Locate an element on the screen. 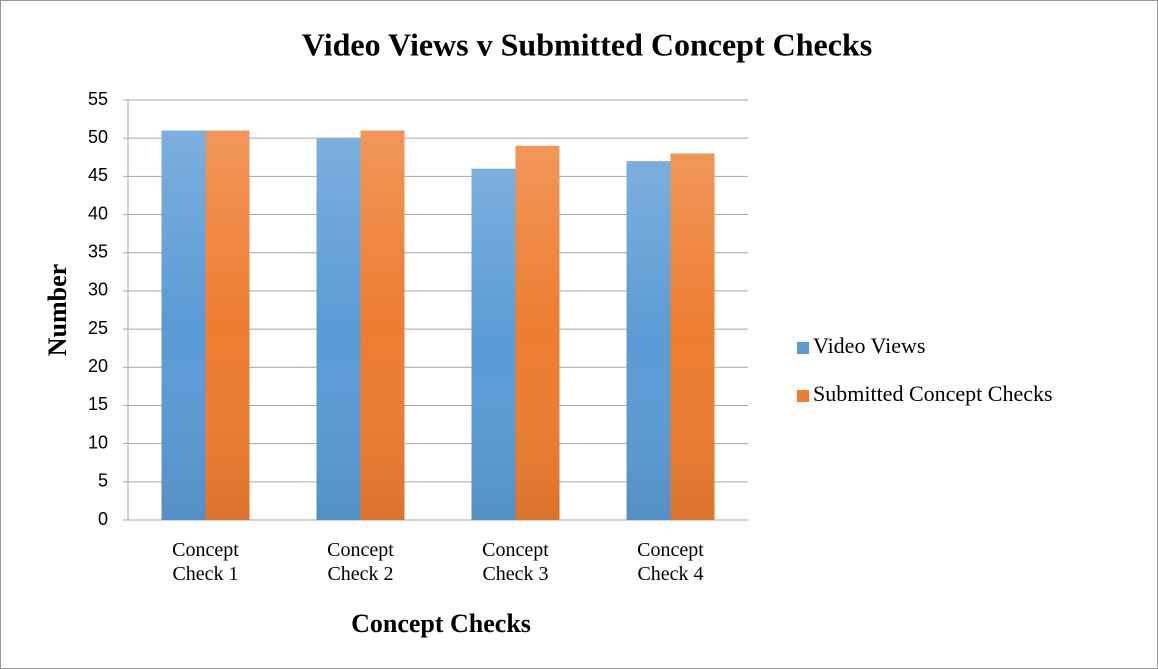  legend-label: Video Views is located at coordinates (869, 345).